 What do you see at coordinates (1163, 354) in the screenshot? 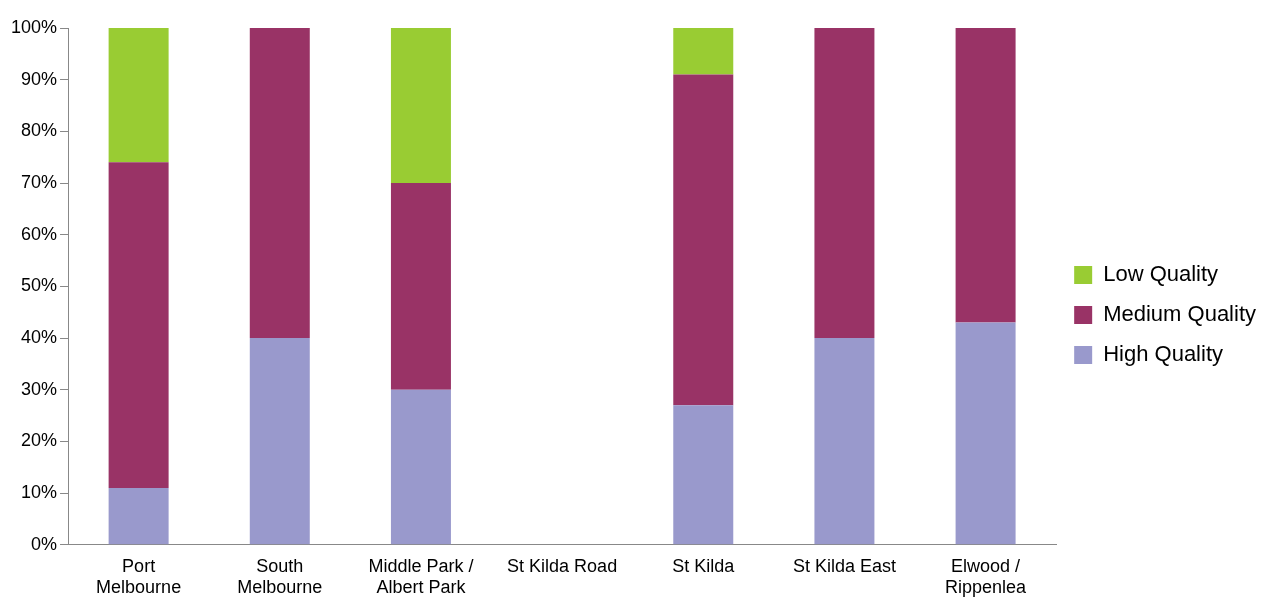
I see `legend-label: High Quality` at bounding box center [1163, 354].